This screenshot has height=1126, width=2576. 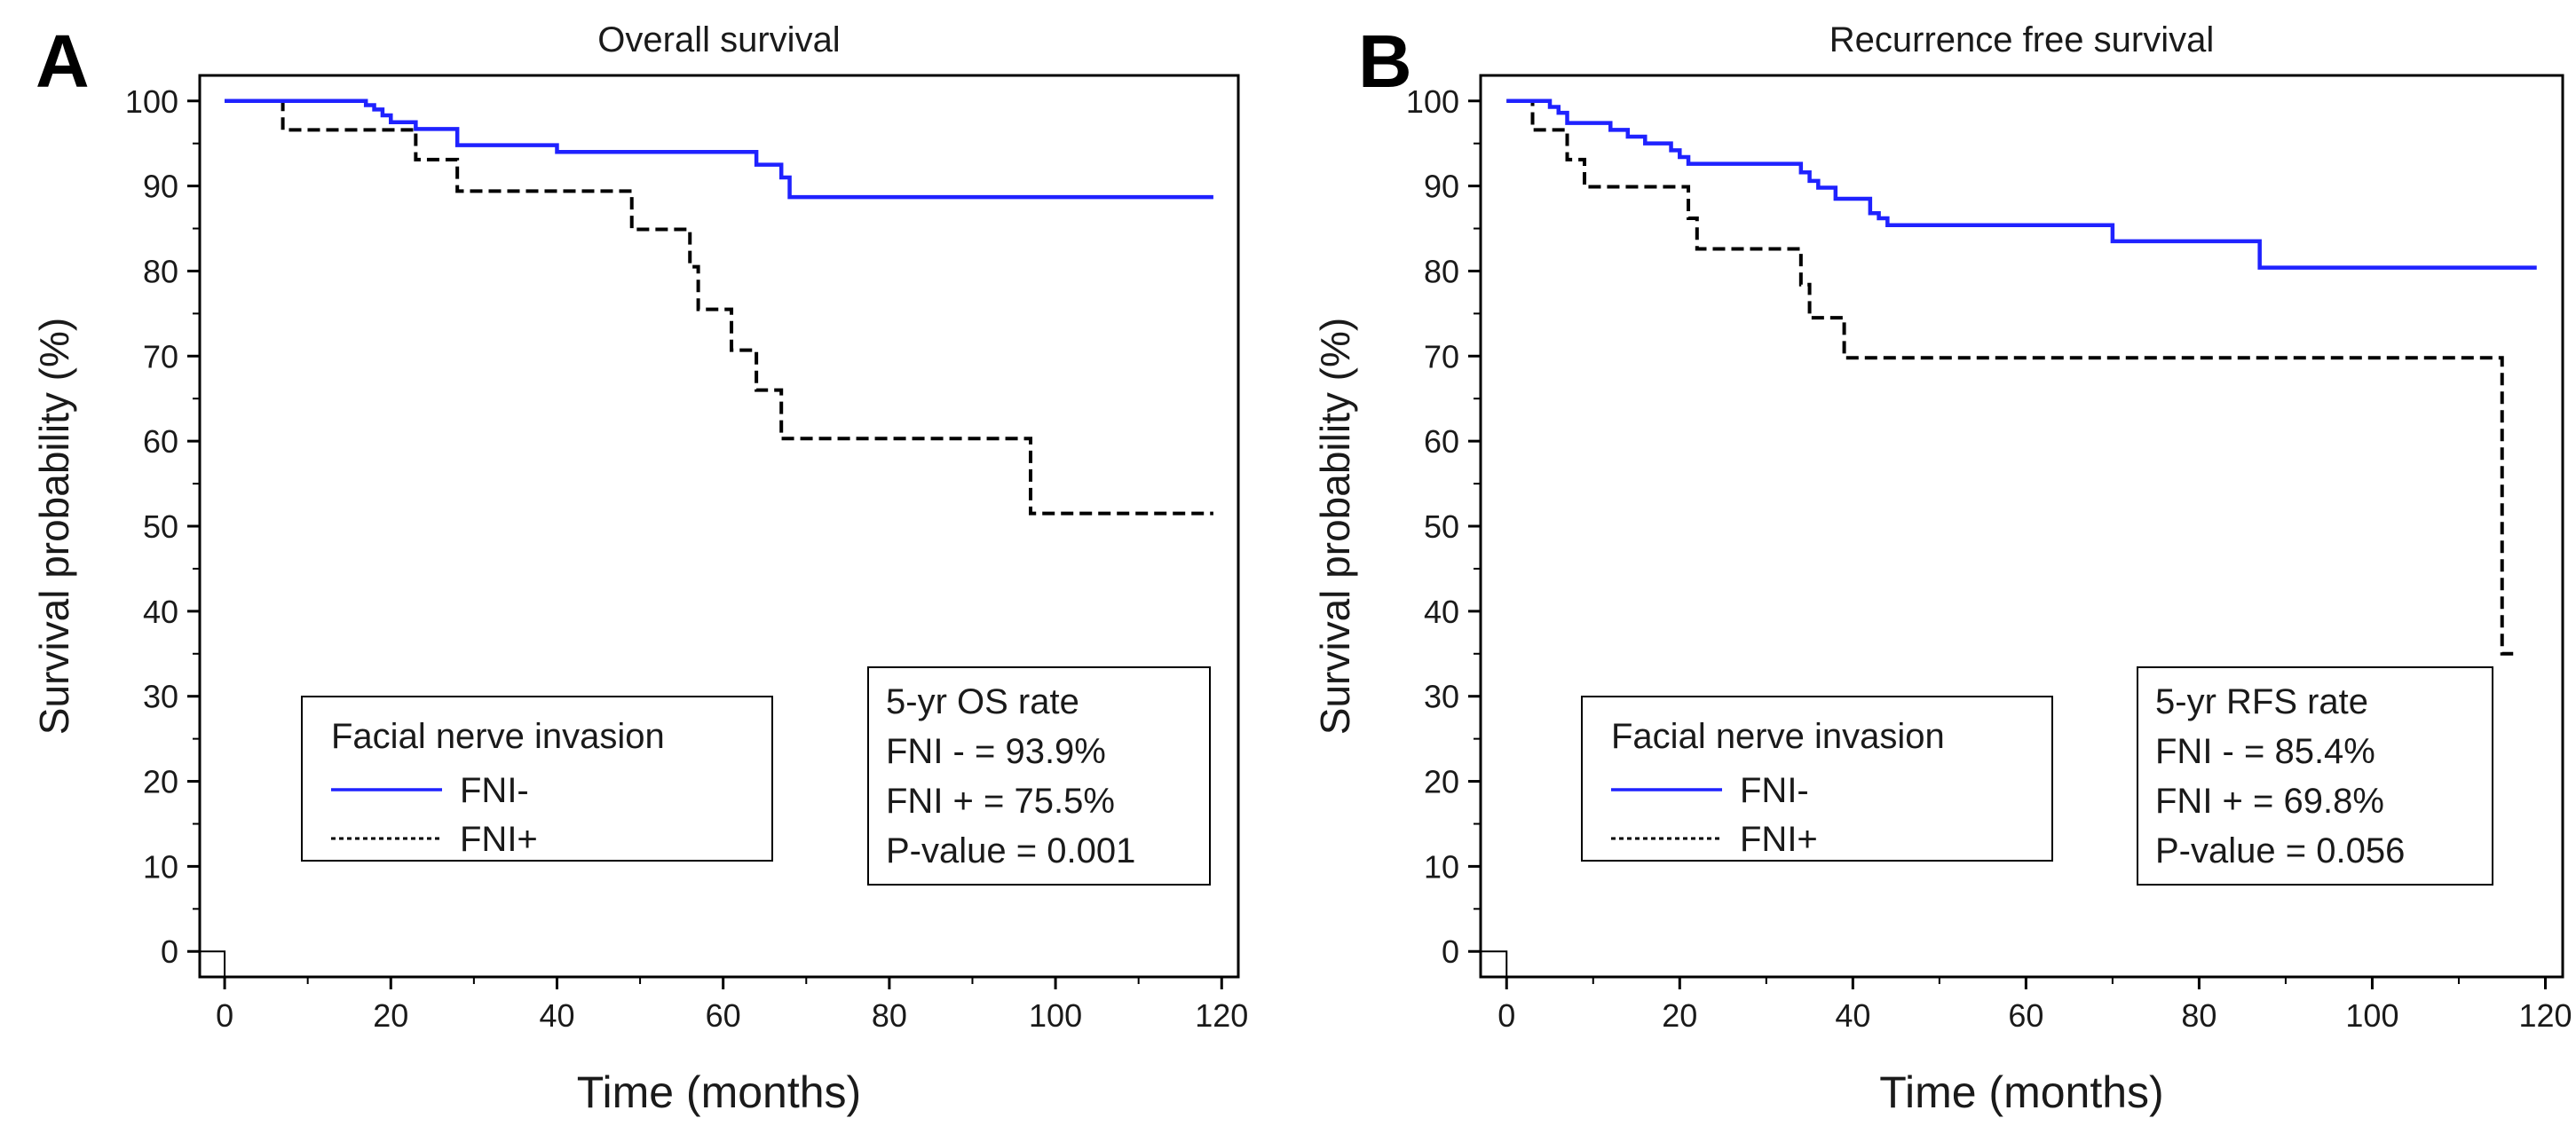 What do you see at coordinates (982, 701) in the screenshot?
I see `stats-title: 5-yr OS rate` at bounding box center [982, 701].